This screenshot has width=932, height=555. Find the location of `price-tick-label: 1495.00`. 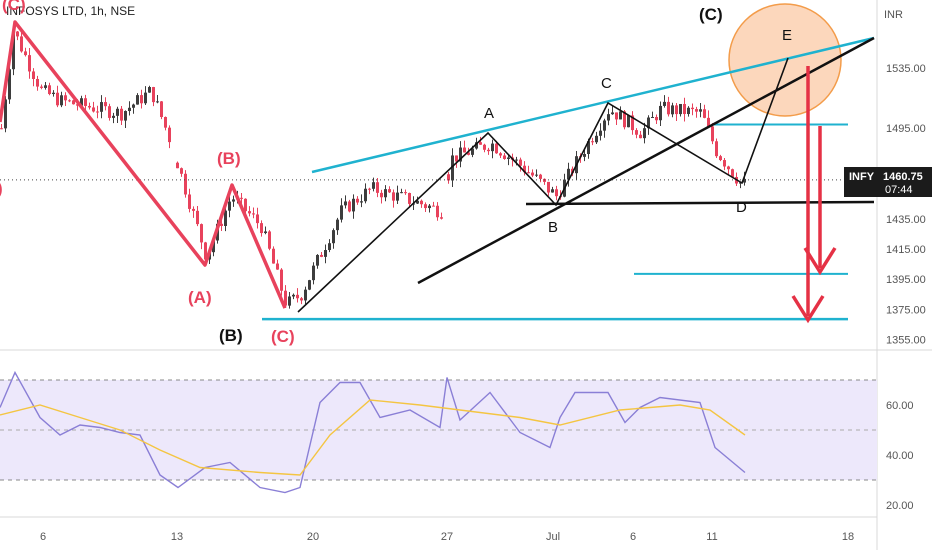

price-tick-label: 1495.00 is located at coordinates (906, 129).